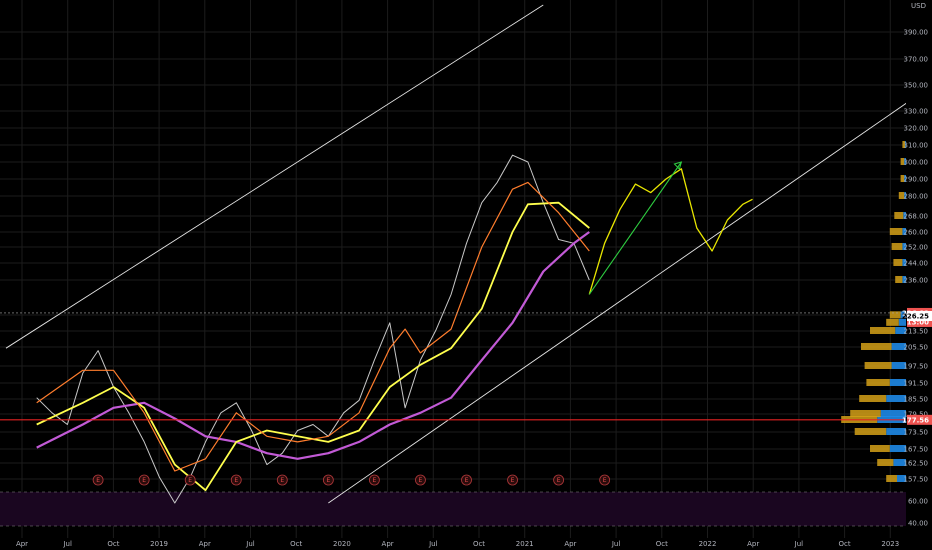 This screenshot has width=932, height=550. Describe the element at coordinates (916, 112) in the screenshot. I see `price-tick-label: 330.00` at that location.